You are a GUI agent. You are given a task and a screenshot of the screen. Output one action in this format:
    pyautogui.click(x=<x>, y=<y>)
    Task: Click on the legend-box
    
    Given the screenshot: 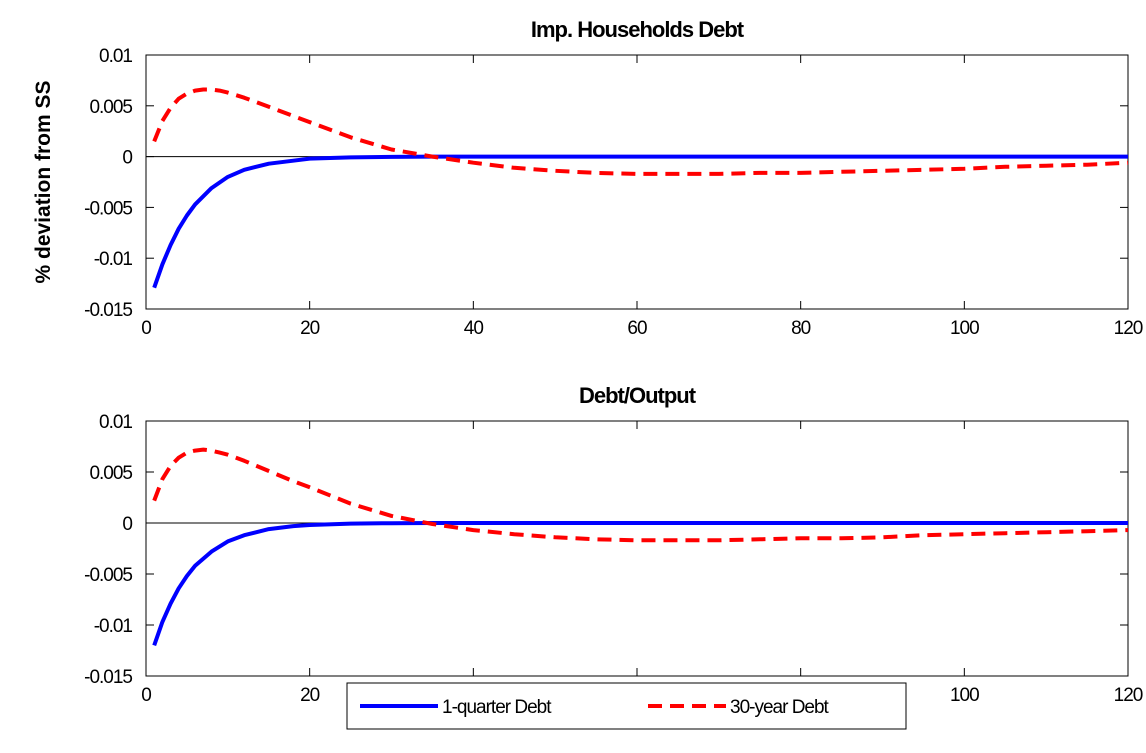 What is the action you would take?
    pyautogui.click(x=626, y=706)
    